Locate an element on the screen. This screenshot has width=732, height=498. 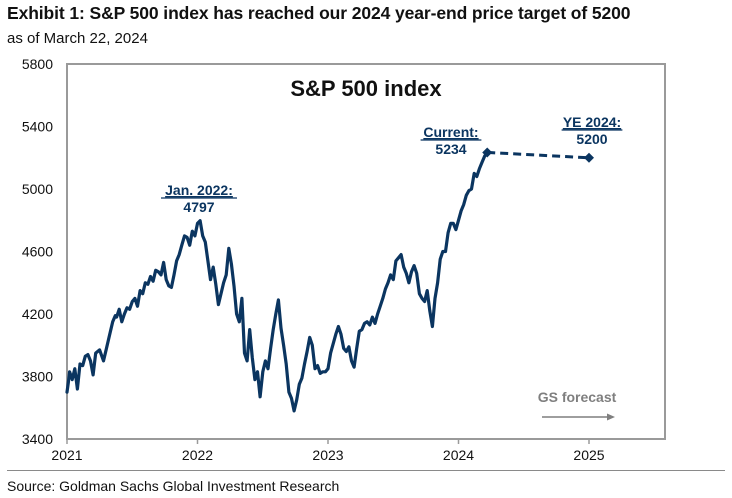
exhibit-subtitle: as of March 22, 2024 is located at coordinates (77, 38).